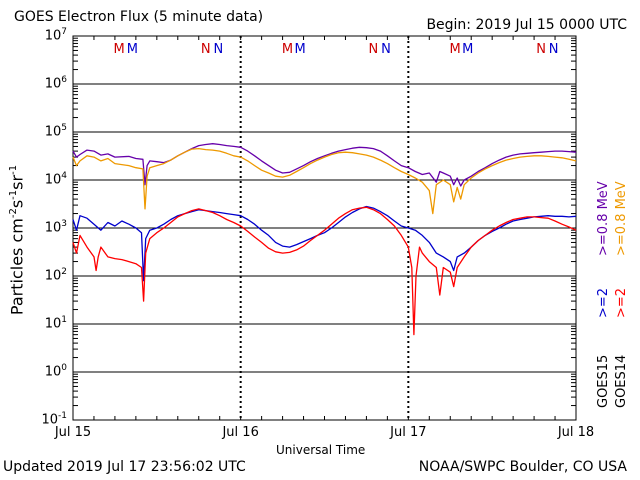 The width and height of the screenshot is (640, 480). I want to click on legend-high-goes15: >=0.8 MeV, so click(603, 218).